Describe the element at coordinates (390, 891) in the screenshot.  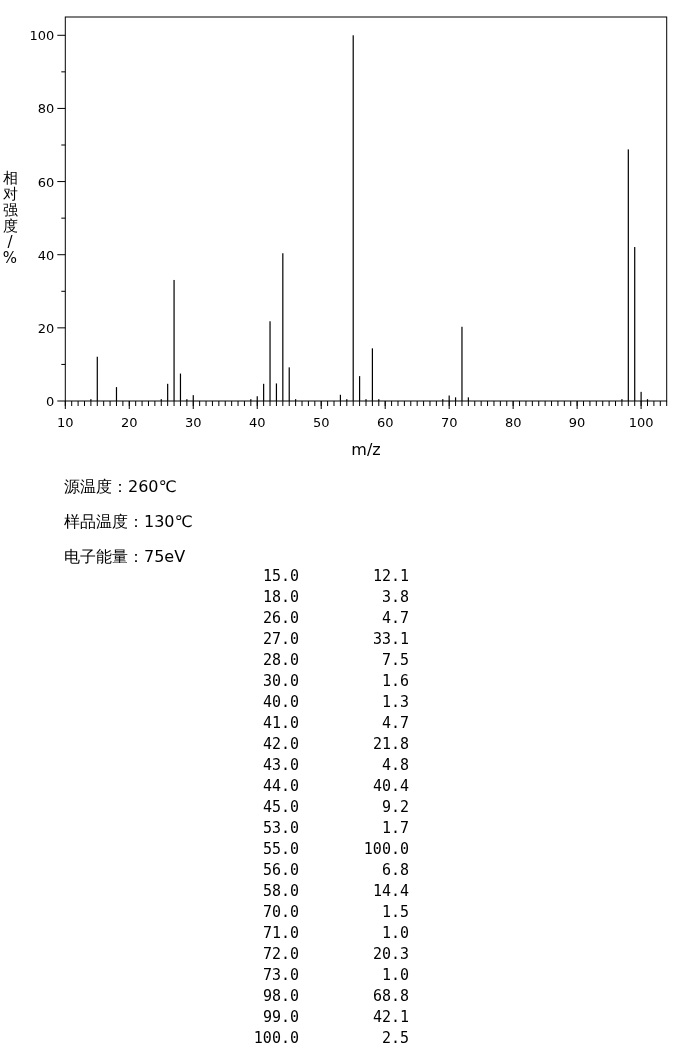
I see `text: 14.4` at that location.